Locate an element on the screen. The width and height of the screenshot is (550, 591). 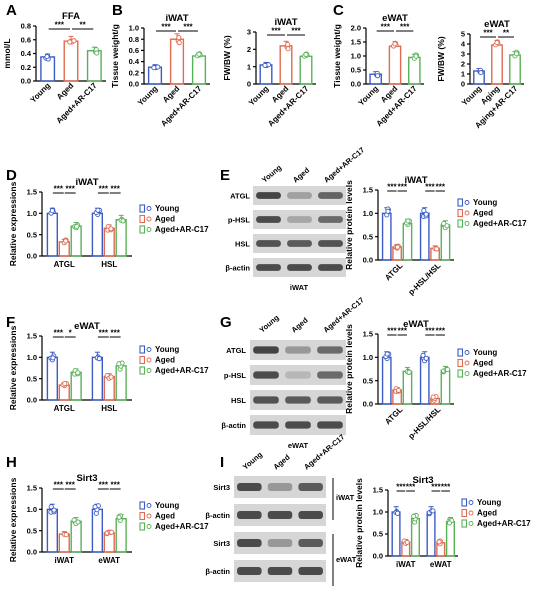
x-tick-label: p-HSL/HSL is located at coordinates (425, 279).